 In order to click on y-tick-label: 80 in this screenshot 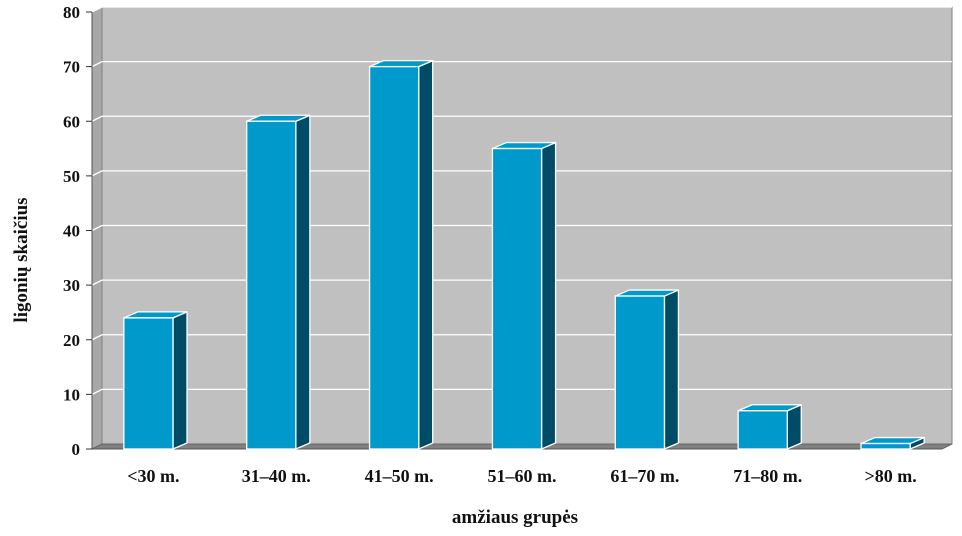, I will do `click(71, 12)`.